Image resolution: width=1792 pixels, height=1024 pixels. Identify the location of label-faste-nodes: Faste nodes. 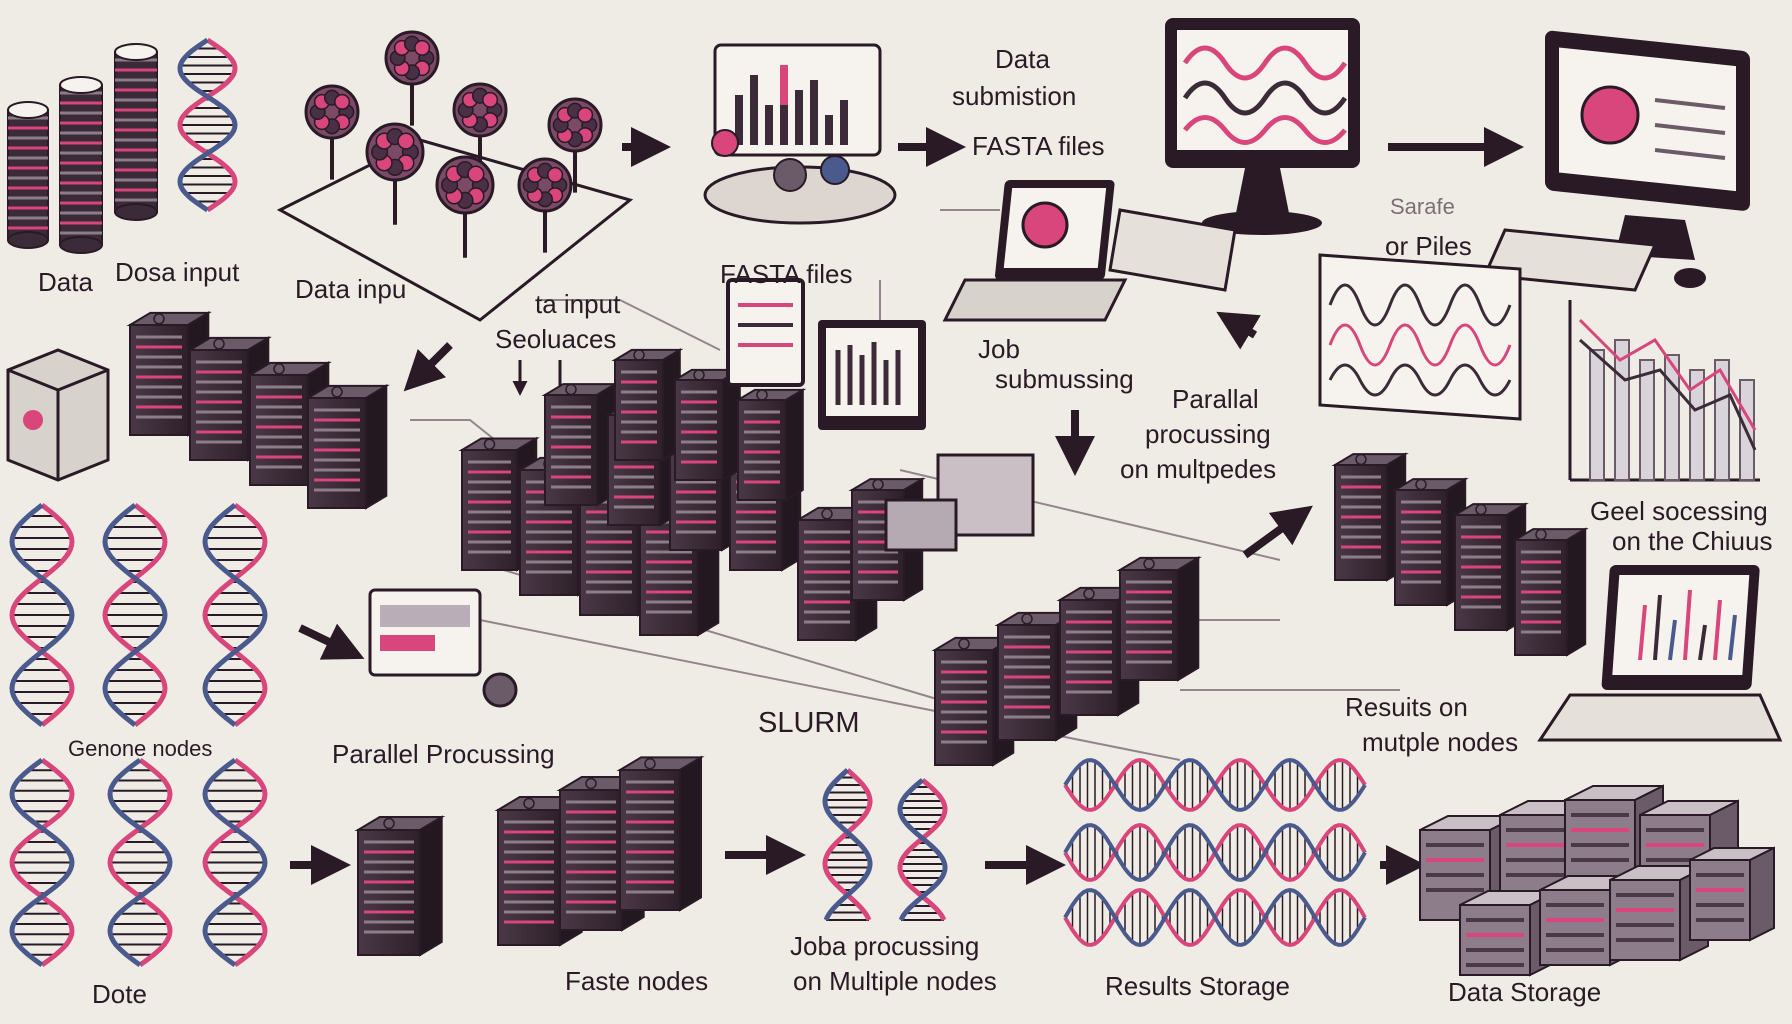
(637, 981).